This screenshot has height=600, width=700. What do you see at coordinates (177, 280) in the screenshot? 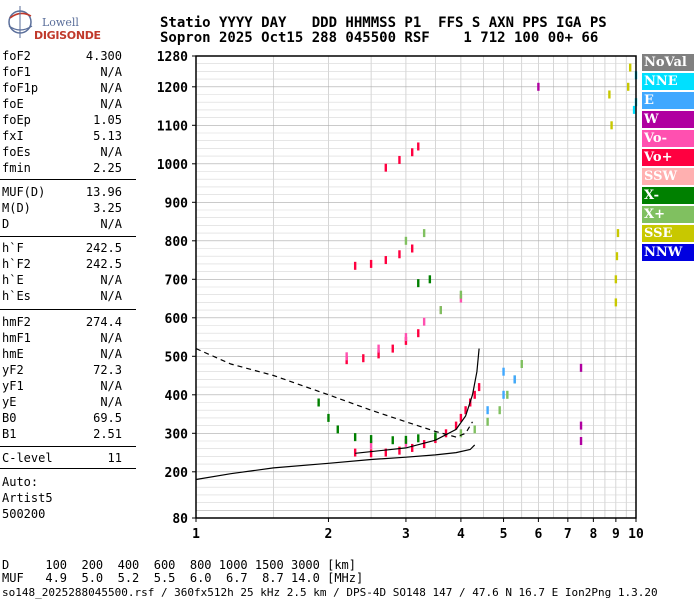
I see `y-tick-label: 700` at bounding box center [177, 280].